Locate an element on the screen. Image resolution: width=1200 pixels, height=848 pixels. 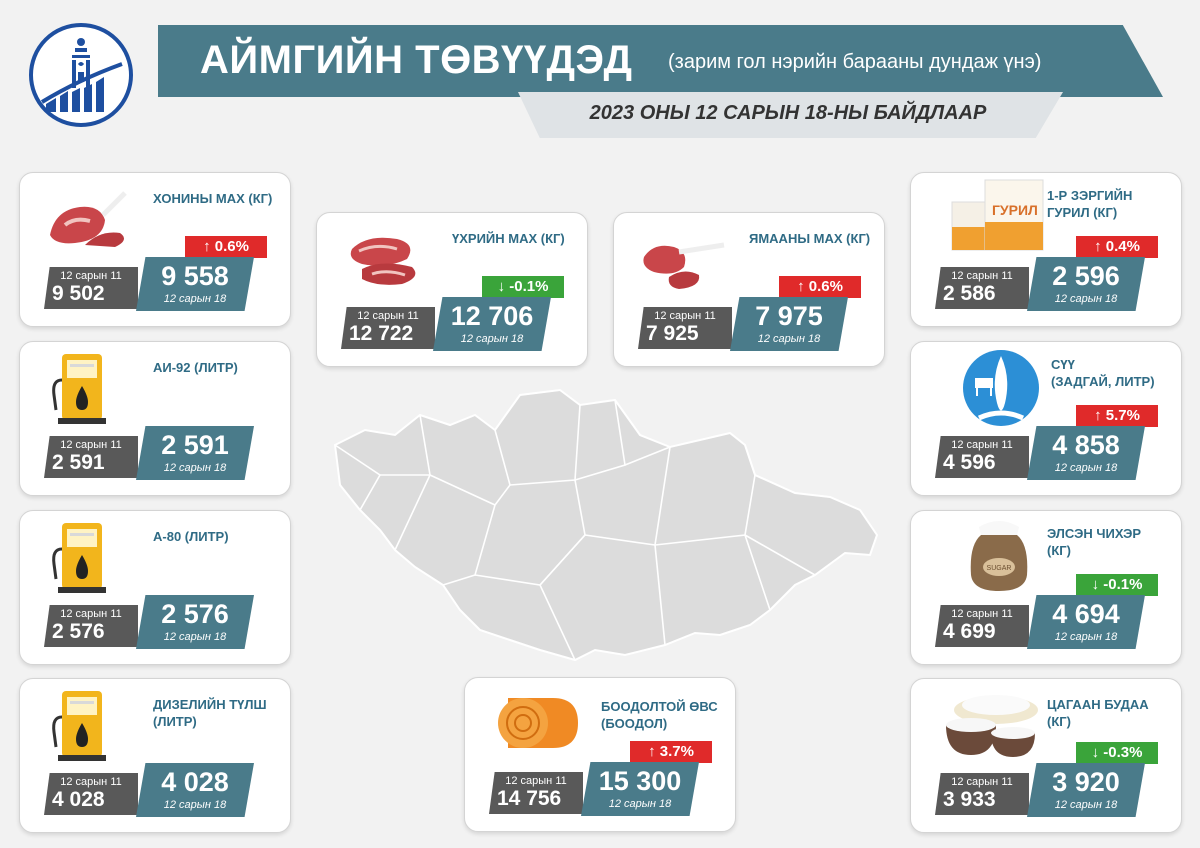
price-change-badge: ↑ 3.7% is located at coordinates (671, 752).